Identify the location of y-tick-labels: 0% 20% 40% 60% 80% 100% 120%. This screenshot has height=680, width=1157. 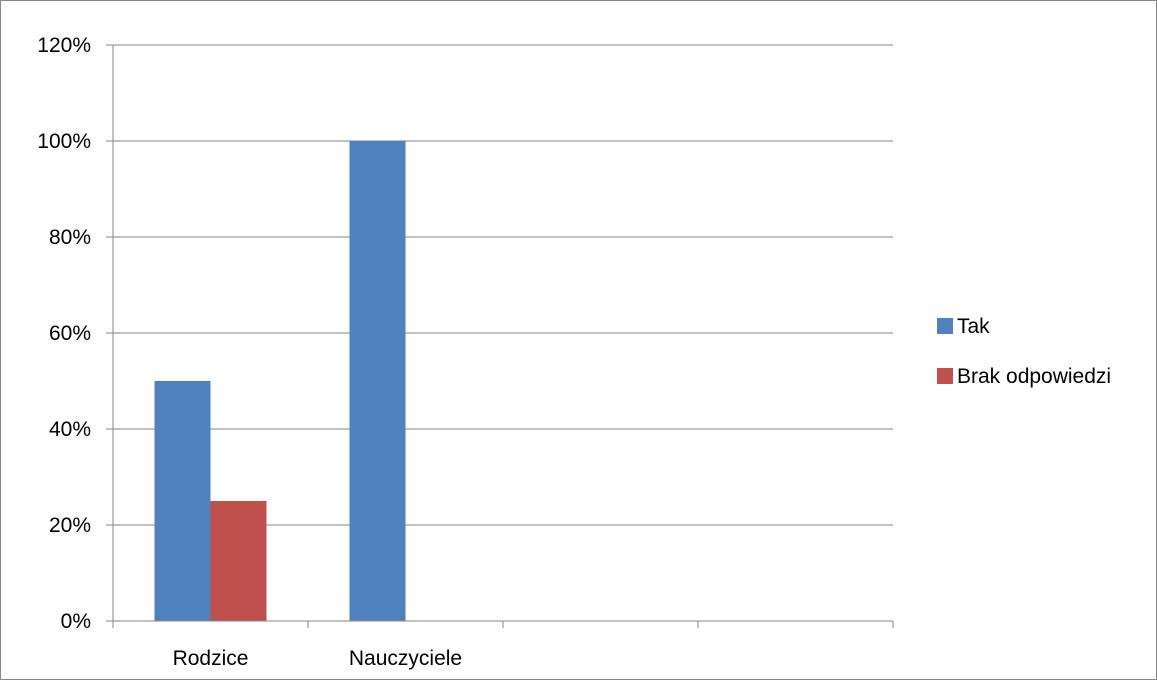
(64, 333).